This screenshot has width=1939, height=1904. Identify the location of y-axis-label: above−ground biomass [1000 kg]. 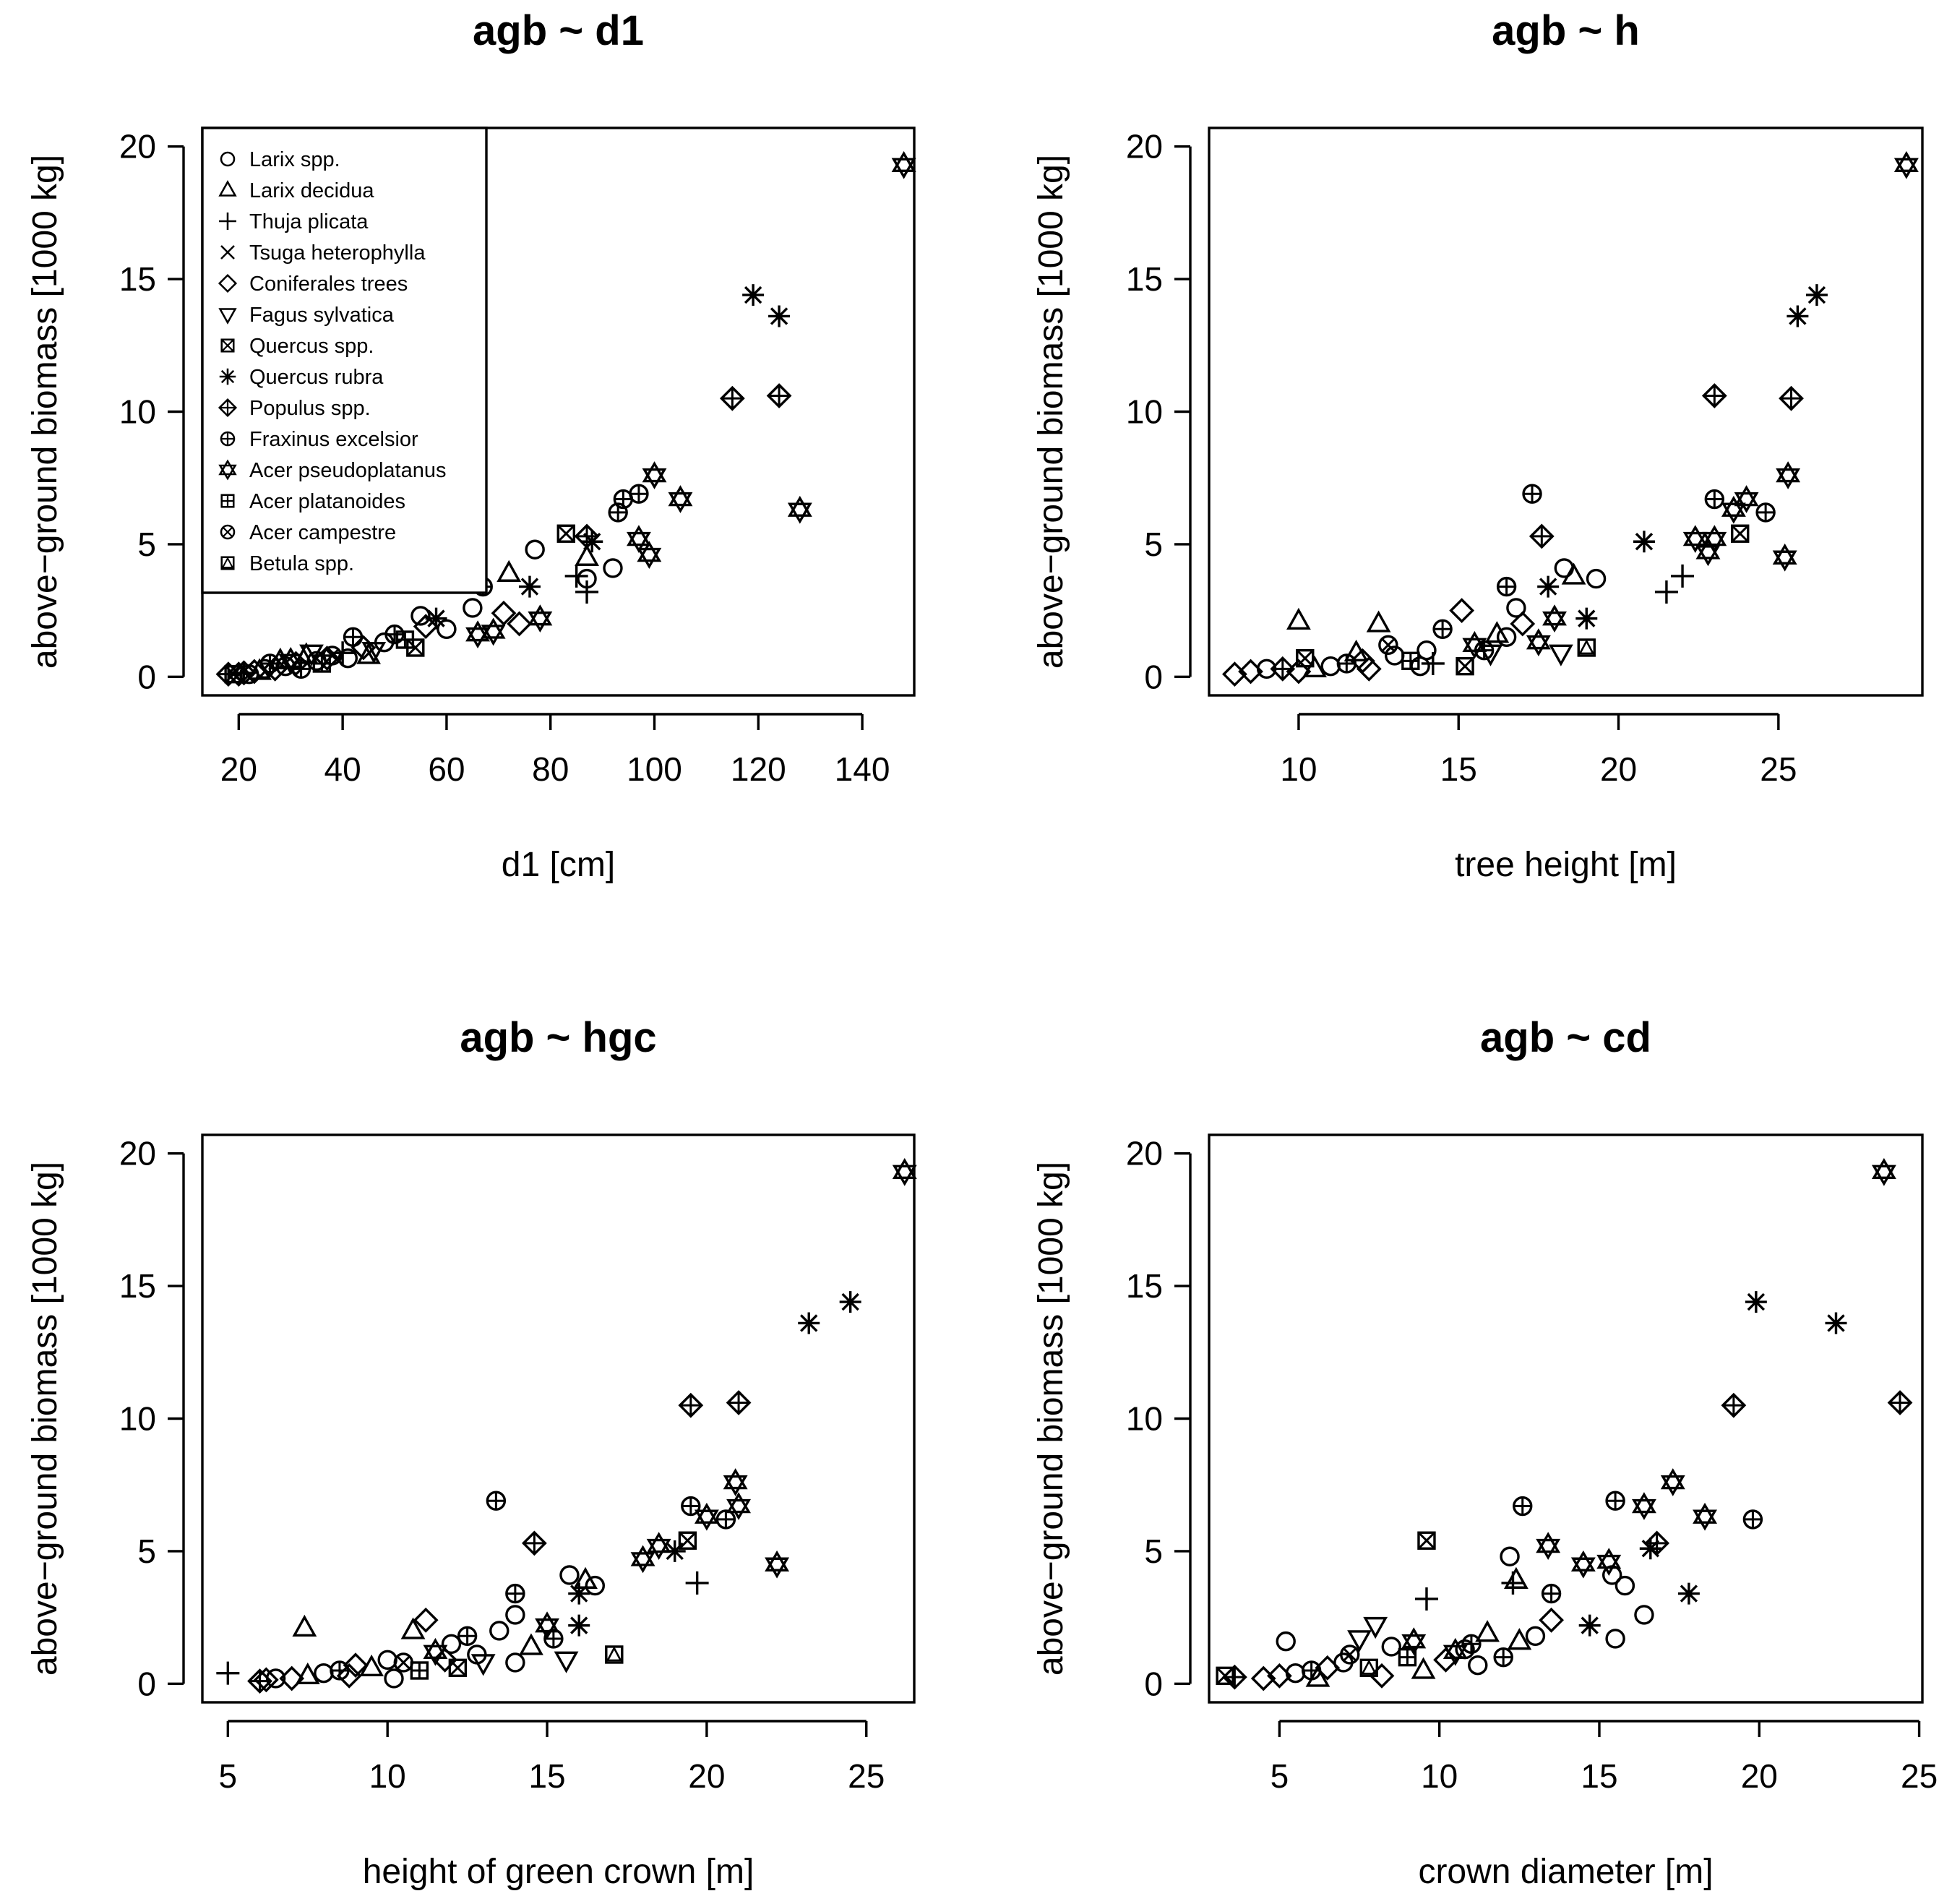
(45, 1419).